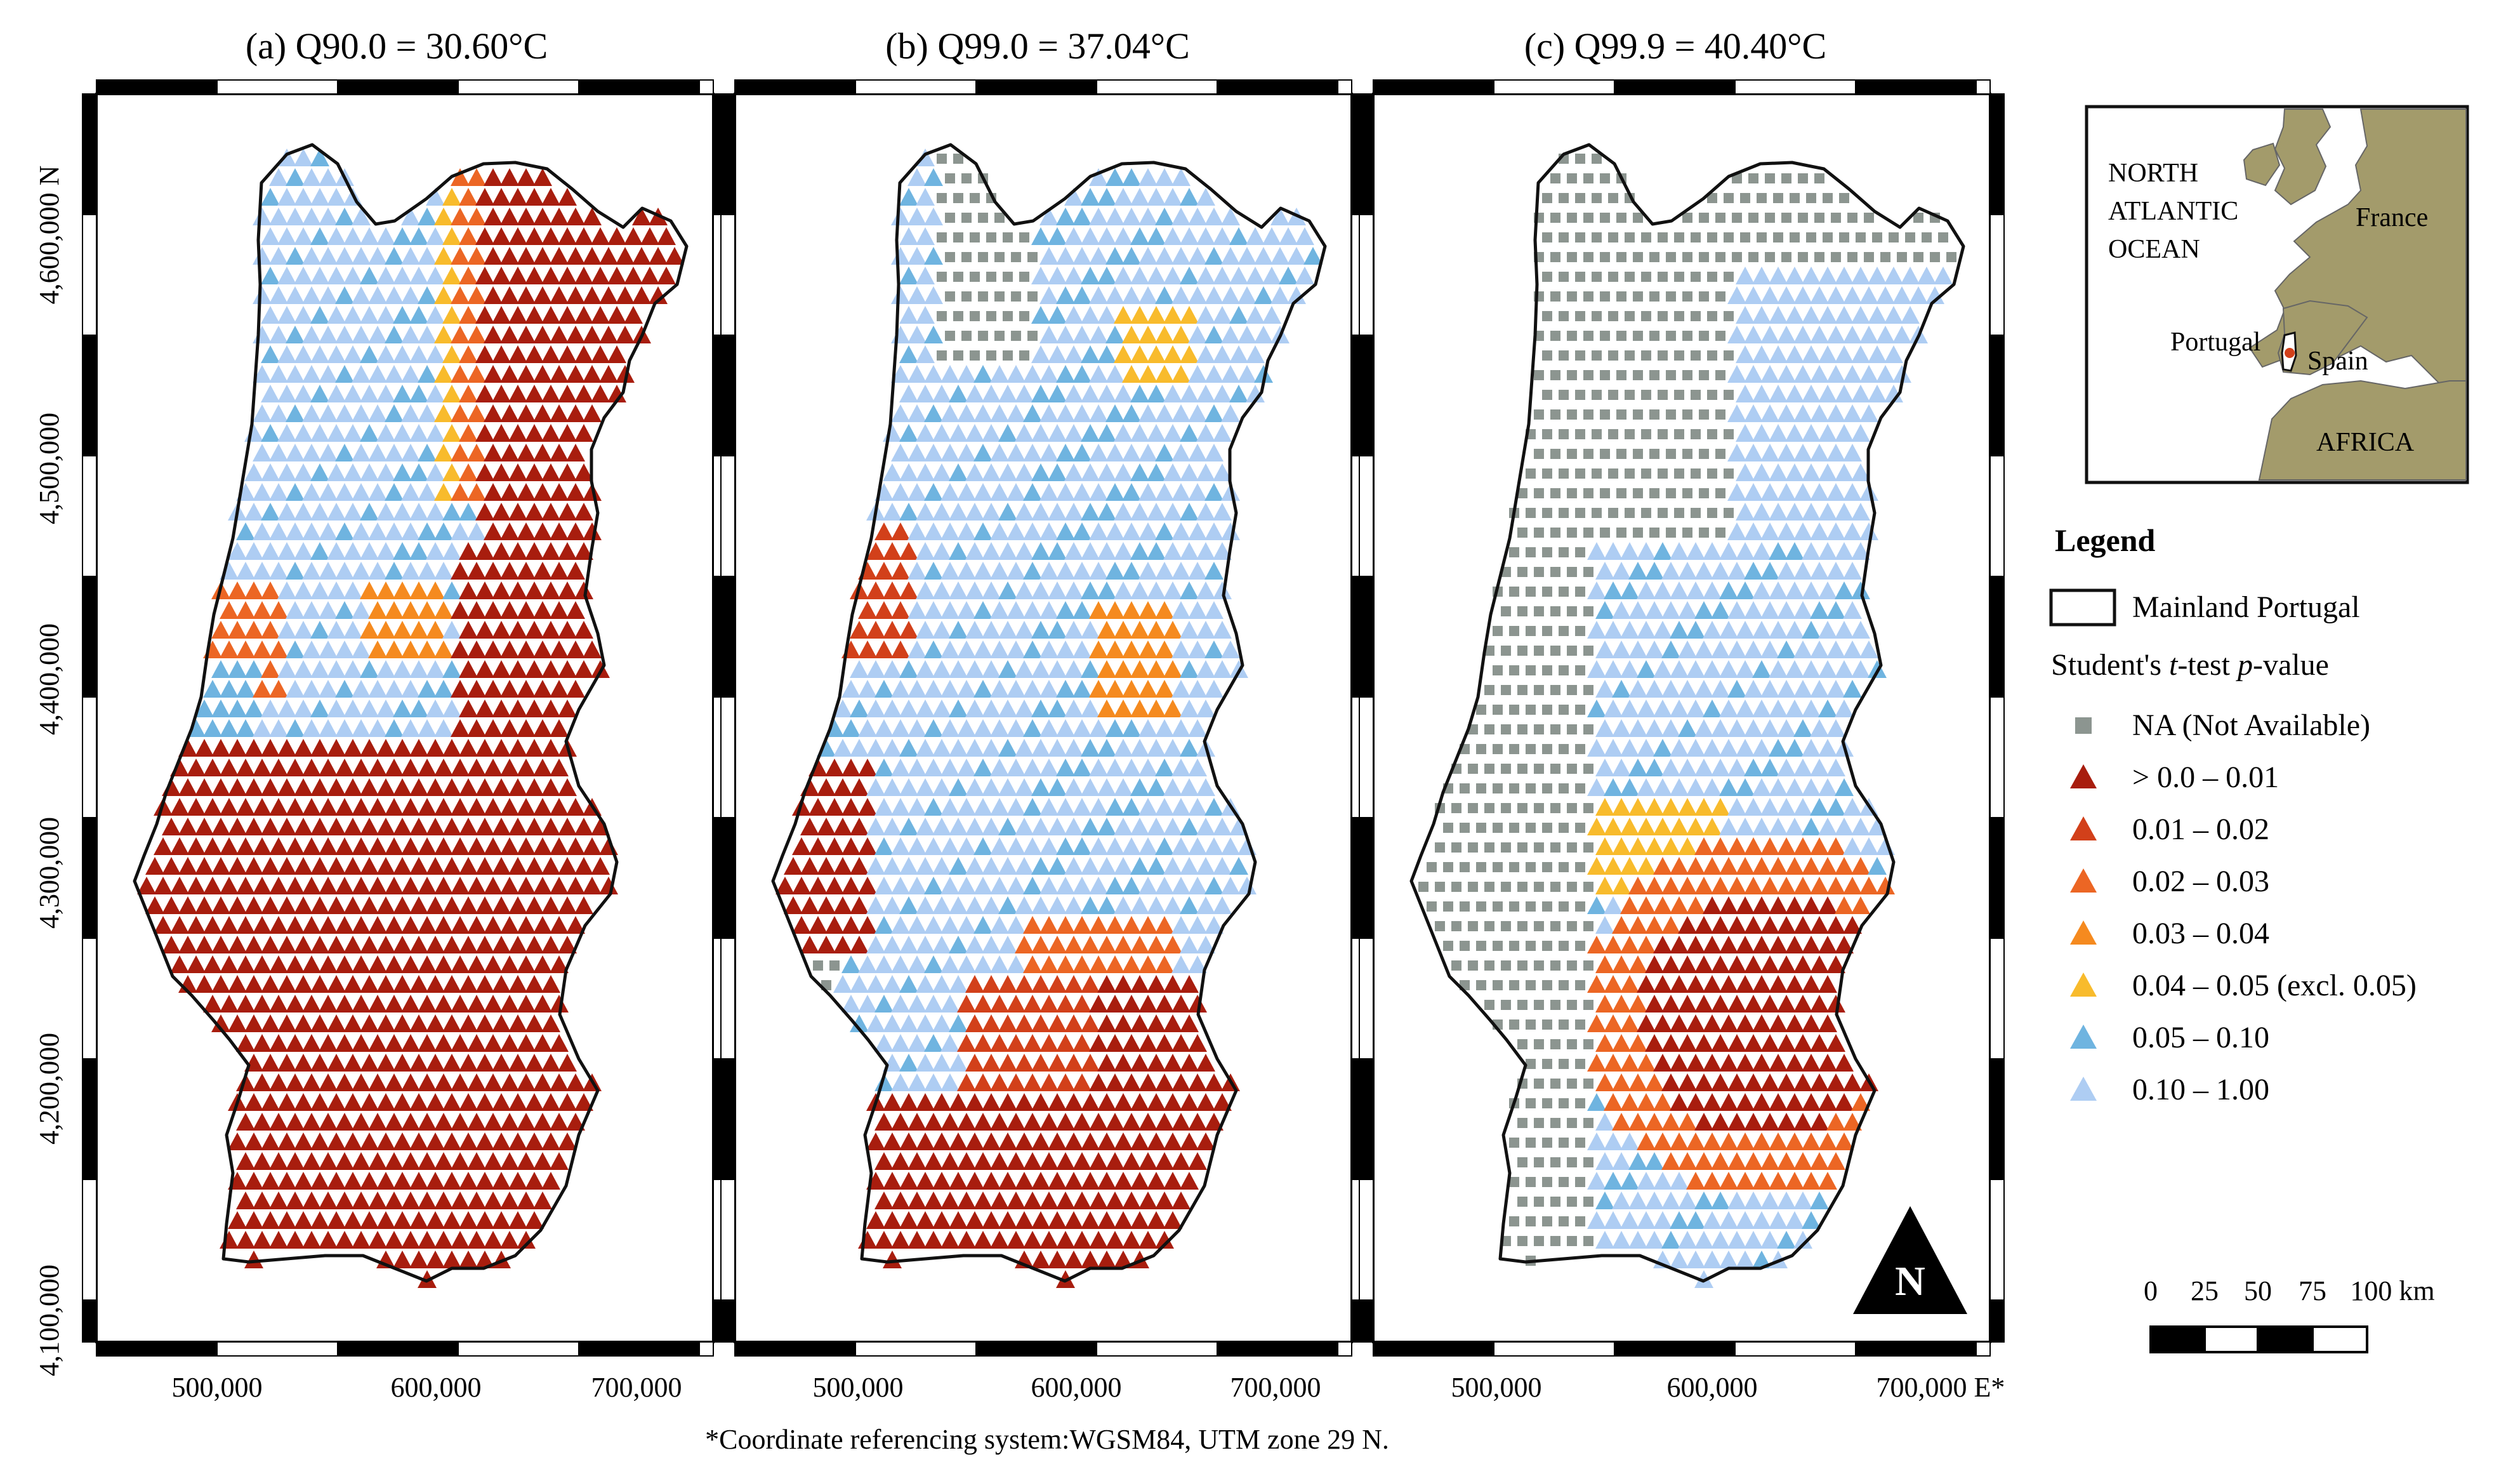 The width and height of the screenshot is (2520, 1474). What do you see at coordinates (636, 1387) in the screenshot?
I see `x-tick-label: 700,000` at bounding box center [636, 1387].